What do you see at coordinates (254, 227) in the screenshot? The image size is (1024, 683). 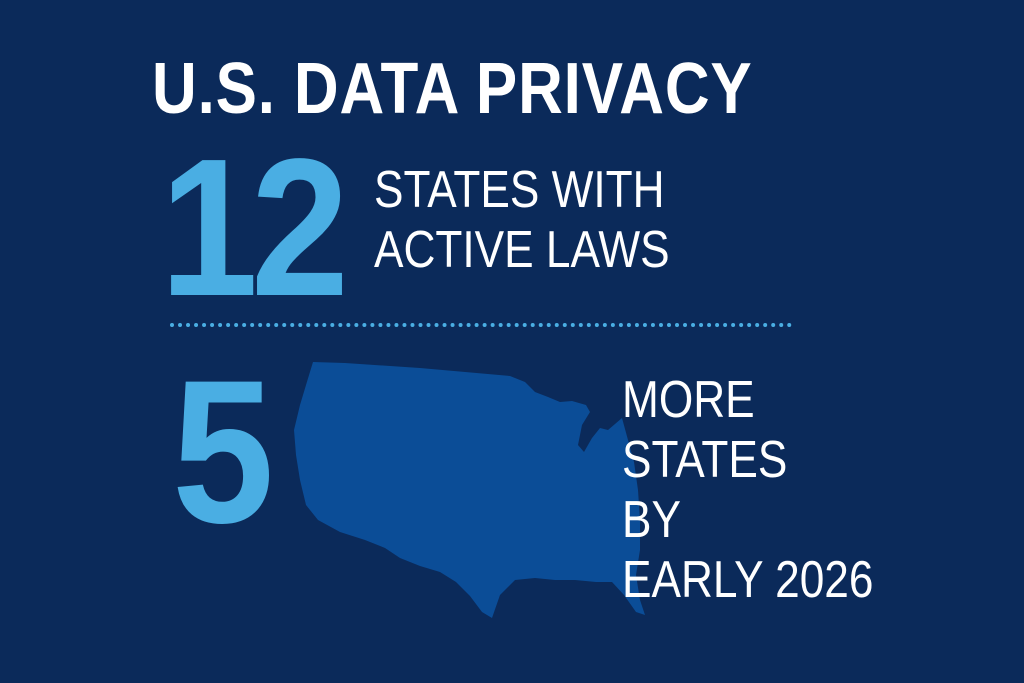 I see `stat-active-laws-number: 12` at bounding box center [254, 227].